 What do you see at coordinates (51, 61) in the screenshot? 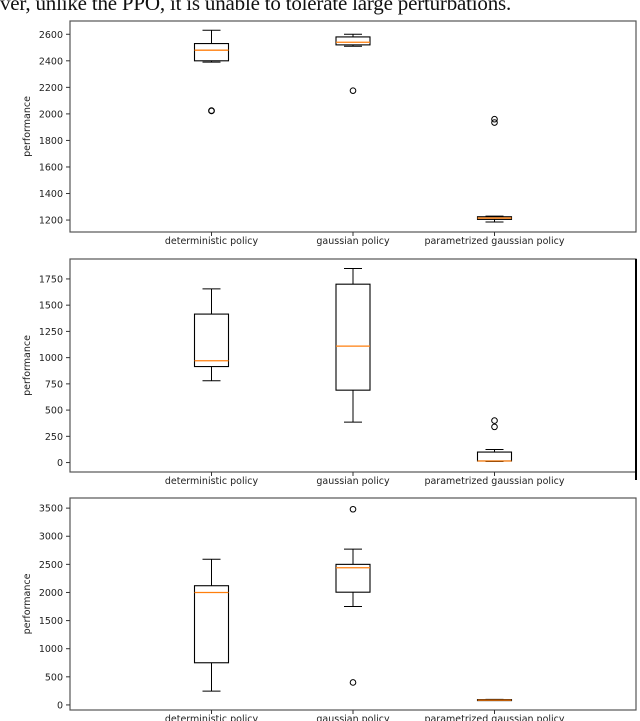
I see `y-tick-label: 2400` at bounding box center [51, 61].